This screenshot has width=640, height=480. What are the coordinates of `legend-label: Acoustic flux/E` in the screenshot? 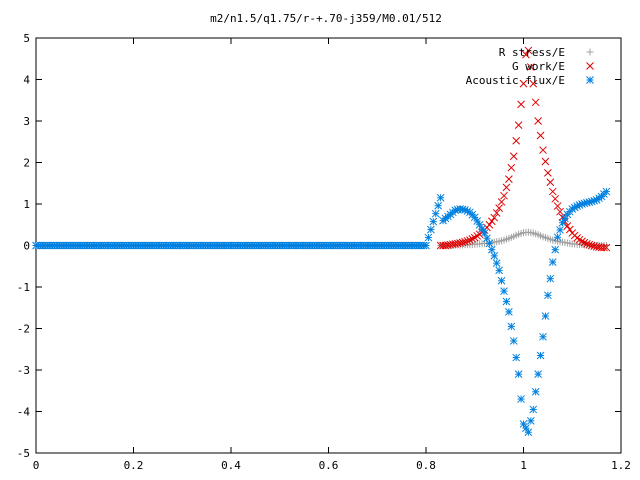 It's located at (515, 80).